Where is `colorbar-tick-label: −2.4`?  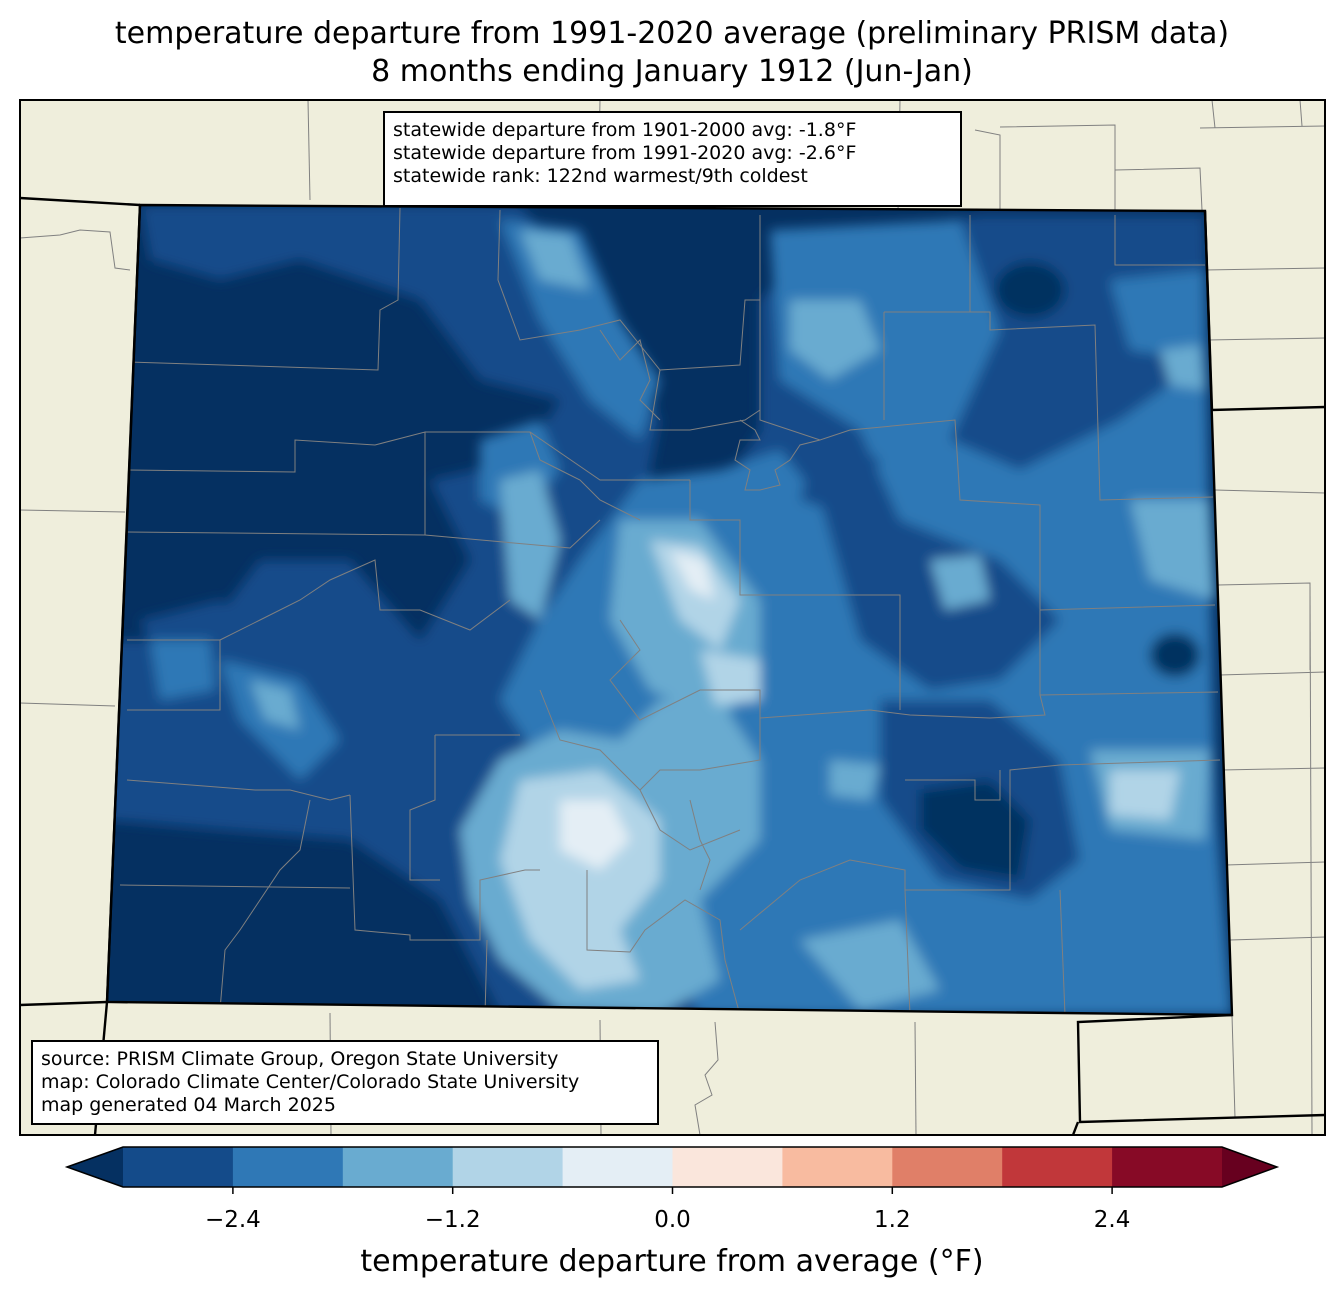
colorbar-tick-label: −2.4 is located at coordinates (232, 1220).